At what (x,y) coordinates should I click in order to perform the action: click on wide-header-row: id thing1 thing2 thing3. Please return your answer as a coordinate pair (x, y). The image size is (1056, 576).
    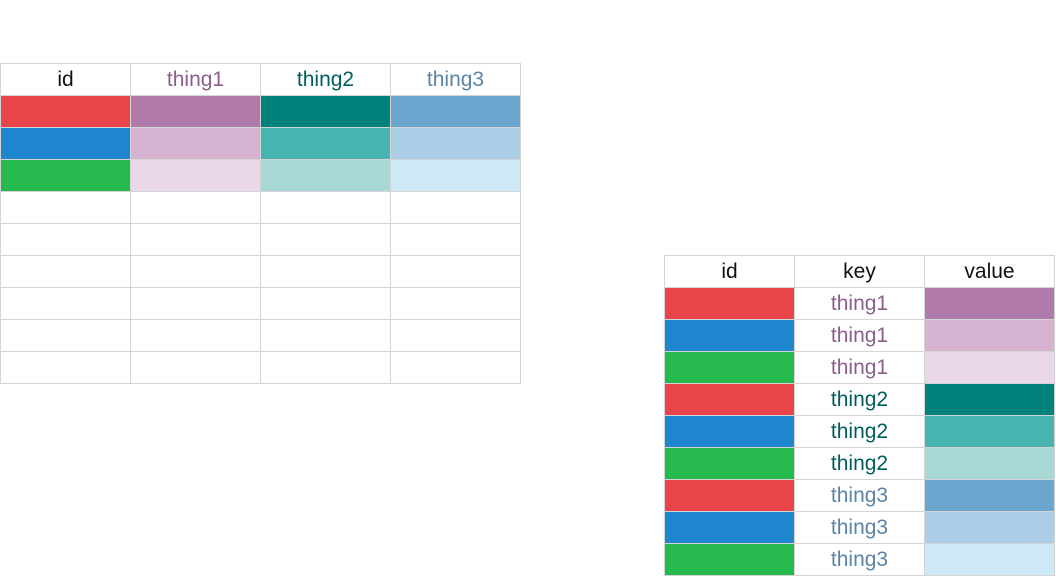
    Looking at the image, I should click on (260, 79).